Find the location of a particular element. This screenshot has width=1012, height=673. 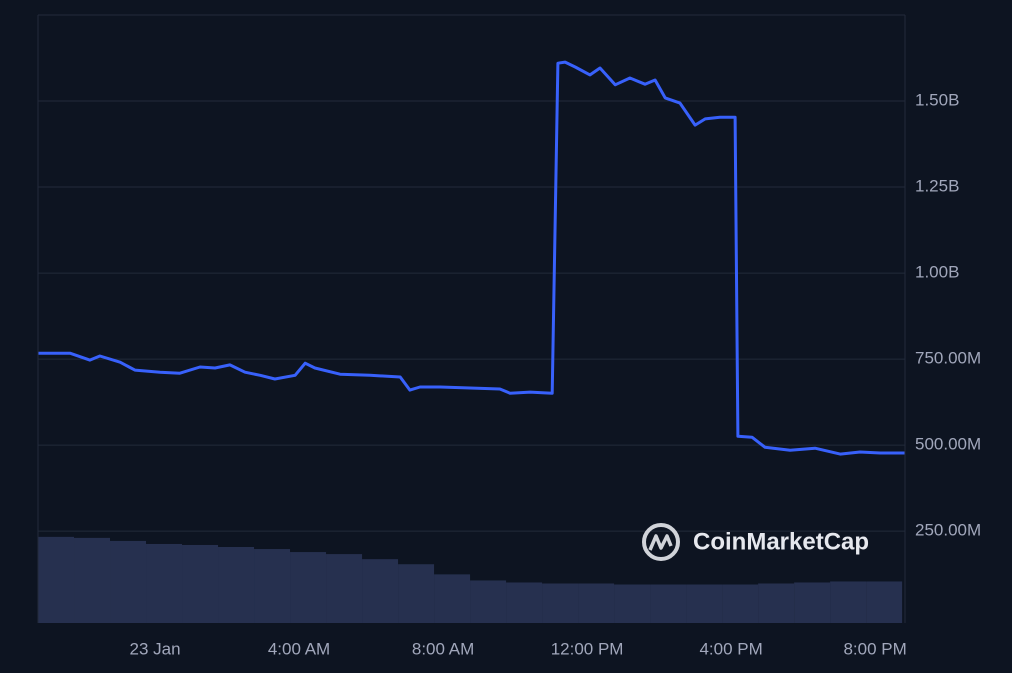

x-tick-label: 8:00 AM is located at coordinates (443, 648).